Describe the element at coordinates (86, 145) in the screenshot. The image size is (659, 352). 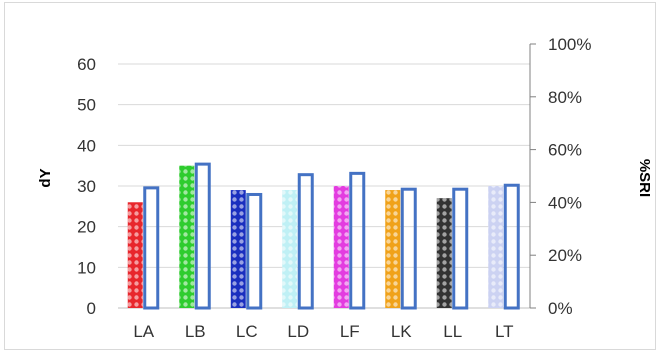
I see `y-tick-label: 40` at that location.